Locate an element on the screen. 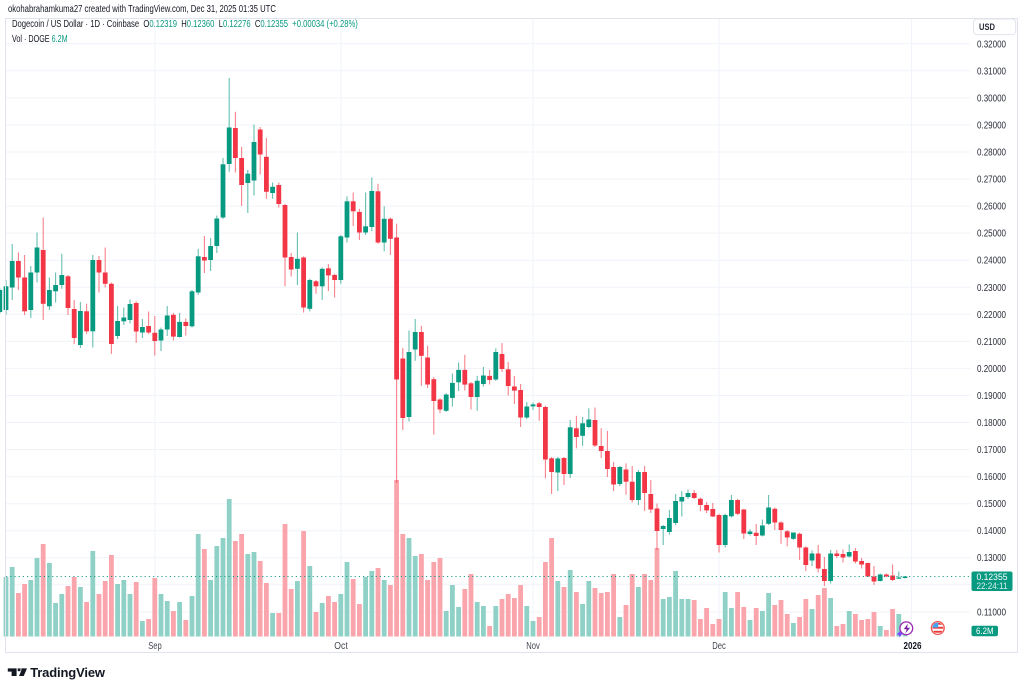  svg-text: 0.21000 is located at coordinates (991, 342).